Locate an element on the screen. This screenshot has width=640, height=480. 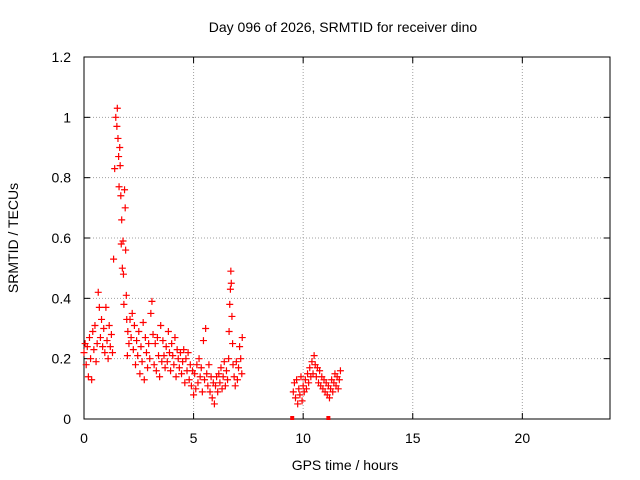
y-tick-label: 1.2 is located at coordinates (62, 57).